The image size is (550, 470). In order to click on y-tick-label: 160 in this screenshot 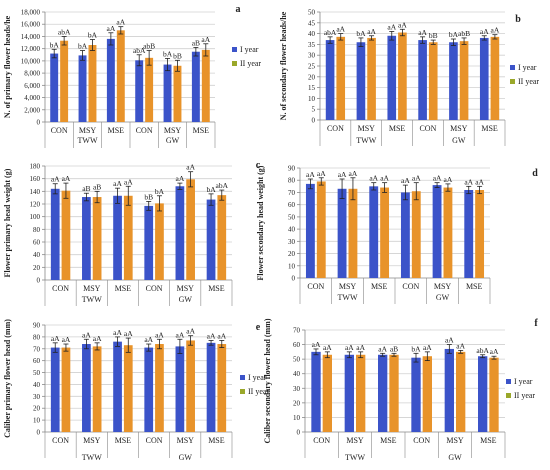, I will do `click(35, 179)`.